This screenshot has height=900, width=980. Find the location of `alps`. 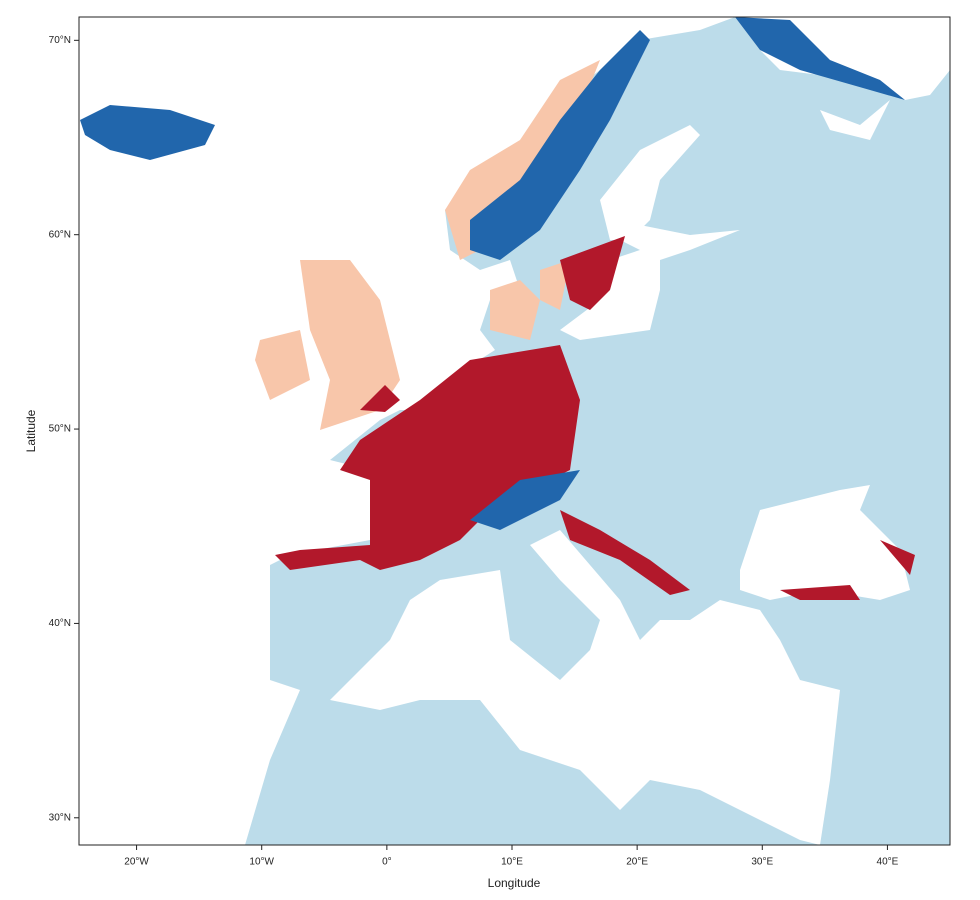

alps is located at coordinates (525, 500).